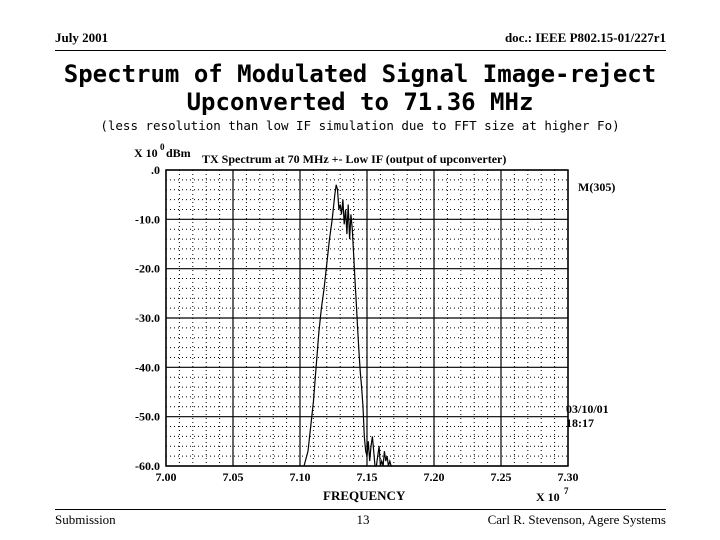  Describe the element at coordinates (233, 477) in the screenshot. I see `x-tick-label: 7.05` at that location.